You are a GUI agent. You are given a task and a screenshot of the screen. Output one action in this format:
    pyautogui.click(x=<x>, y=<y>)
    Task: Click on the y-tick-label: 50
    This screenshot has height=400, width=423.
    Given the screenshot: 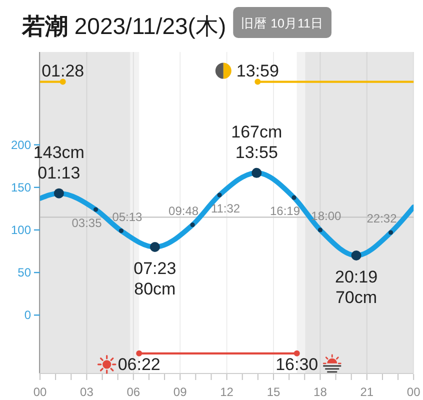 What is the action you would take?
    pyautogui.click(x=25, y=273)
    